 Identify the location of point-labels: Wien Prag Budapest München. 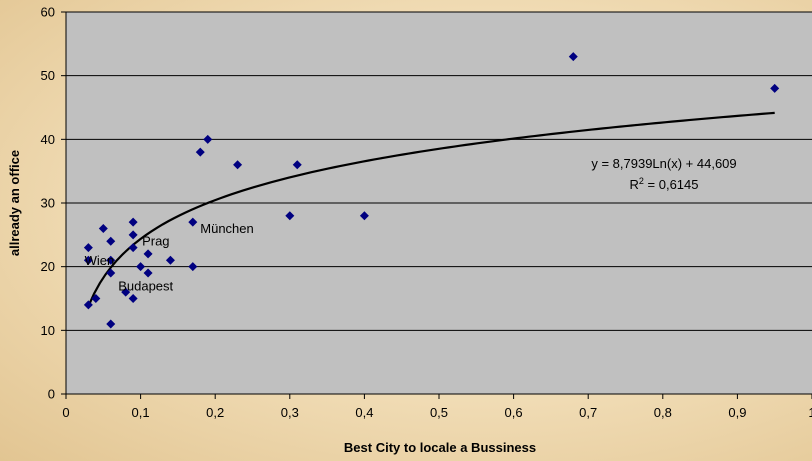
(169, 257).